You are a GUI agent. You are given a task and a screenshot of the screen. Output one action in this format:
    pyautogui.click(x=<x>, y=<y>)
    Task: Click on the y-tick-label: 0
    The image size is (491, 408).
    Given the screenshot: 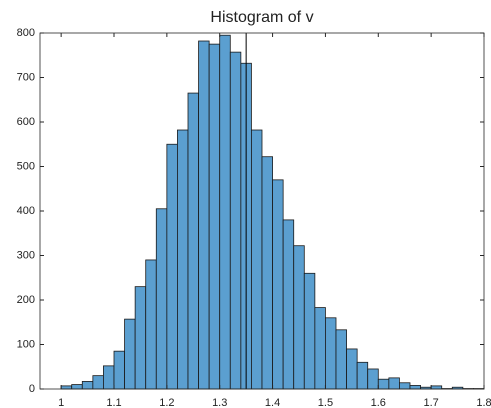 What is the action you would take?
    pyautogui.click(x=32, y=389)
    